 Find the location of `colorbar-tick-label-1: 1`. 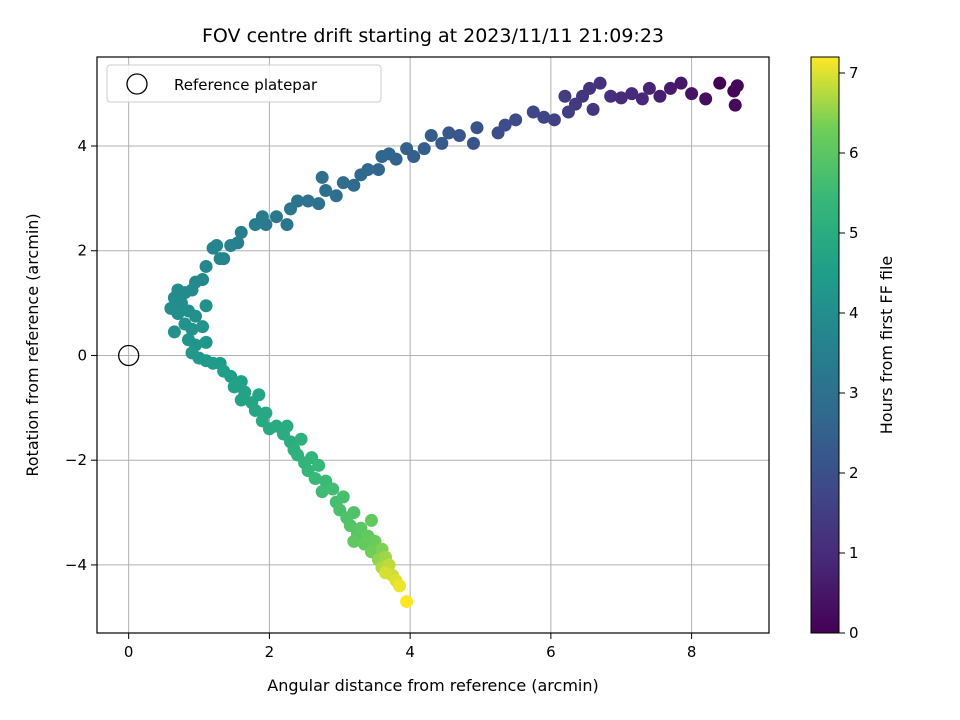

colorbar-tick-label-1: 1 is located at coordinates (854, 553).